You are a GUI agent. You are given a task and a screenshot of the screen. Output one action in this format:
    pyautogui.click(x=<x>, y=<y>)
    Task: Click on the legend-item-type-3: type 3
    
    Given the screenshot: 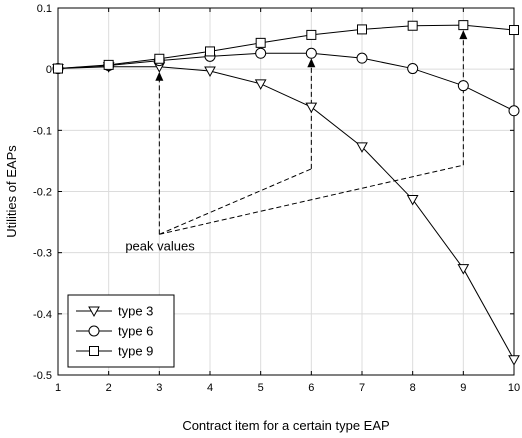 What is the action you would take?
    pyautogui.click(x=114, y=311)
    